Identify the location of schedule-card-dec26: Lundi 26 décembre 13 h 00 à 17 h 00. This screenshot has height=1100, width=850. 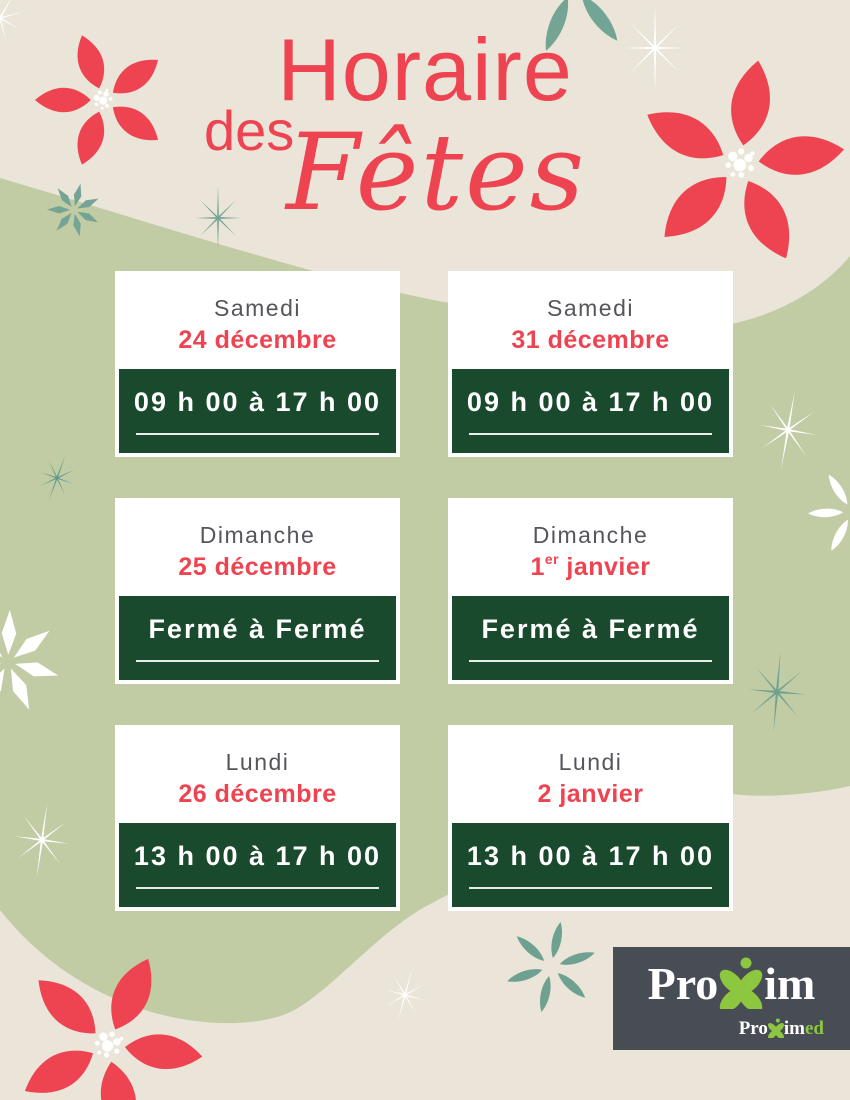
(257, 818).